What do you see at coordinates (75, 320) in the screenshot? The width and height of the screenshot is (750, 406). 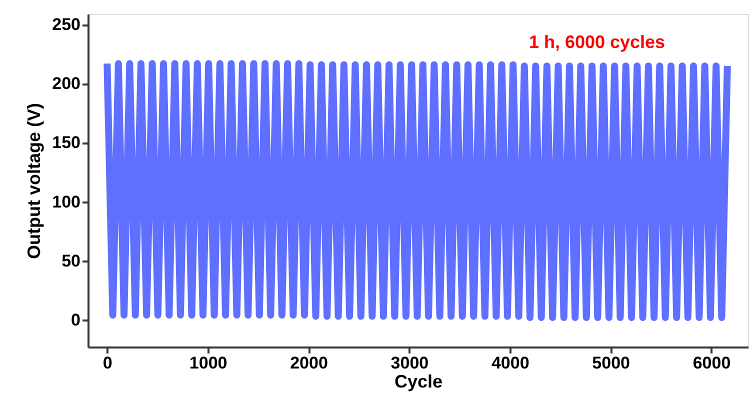 I see `y-tick-label: 0` at bounding box center [75, 320].